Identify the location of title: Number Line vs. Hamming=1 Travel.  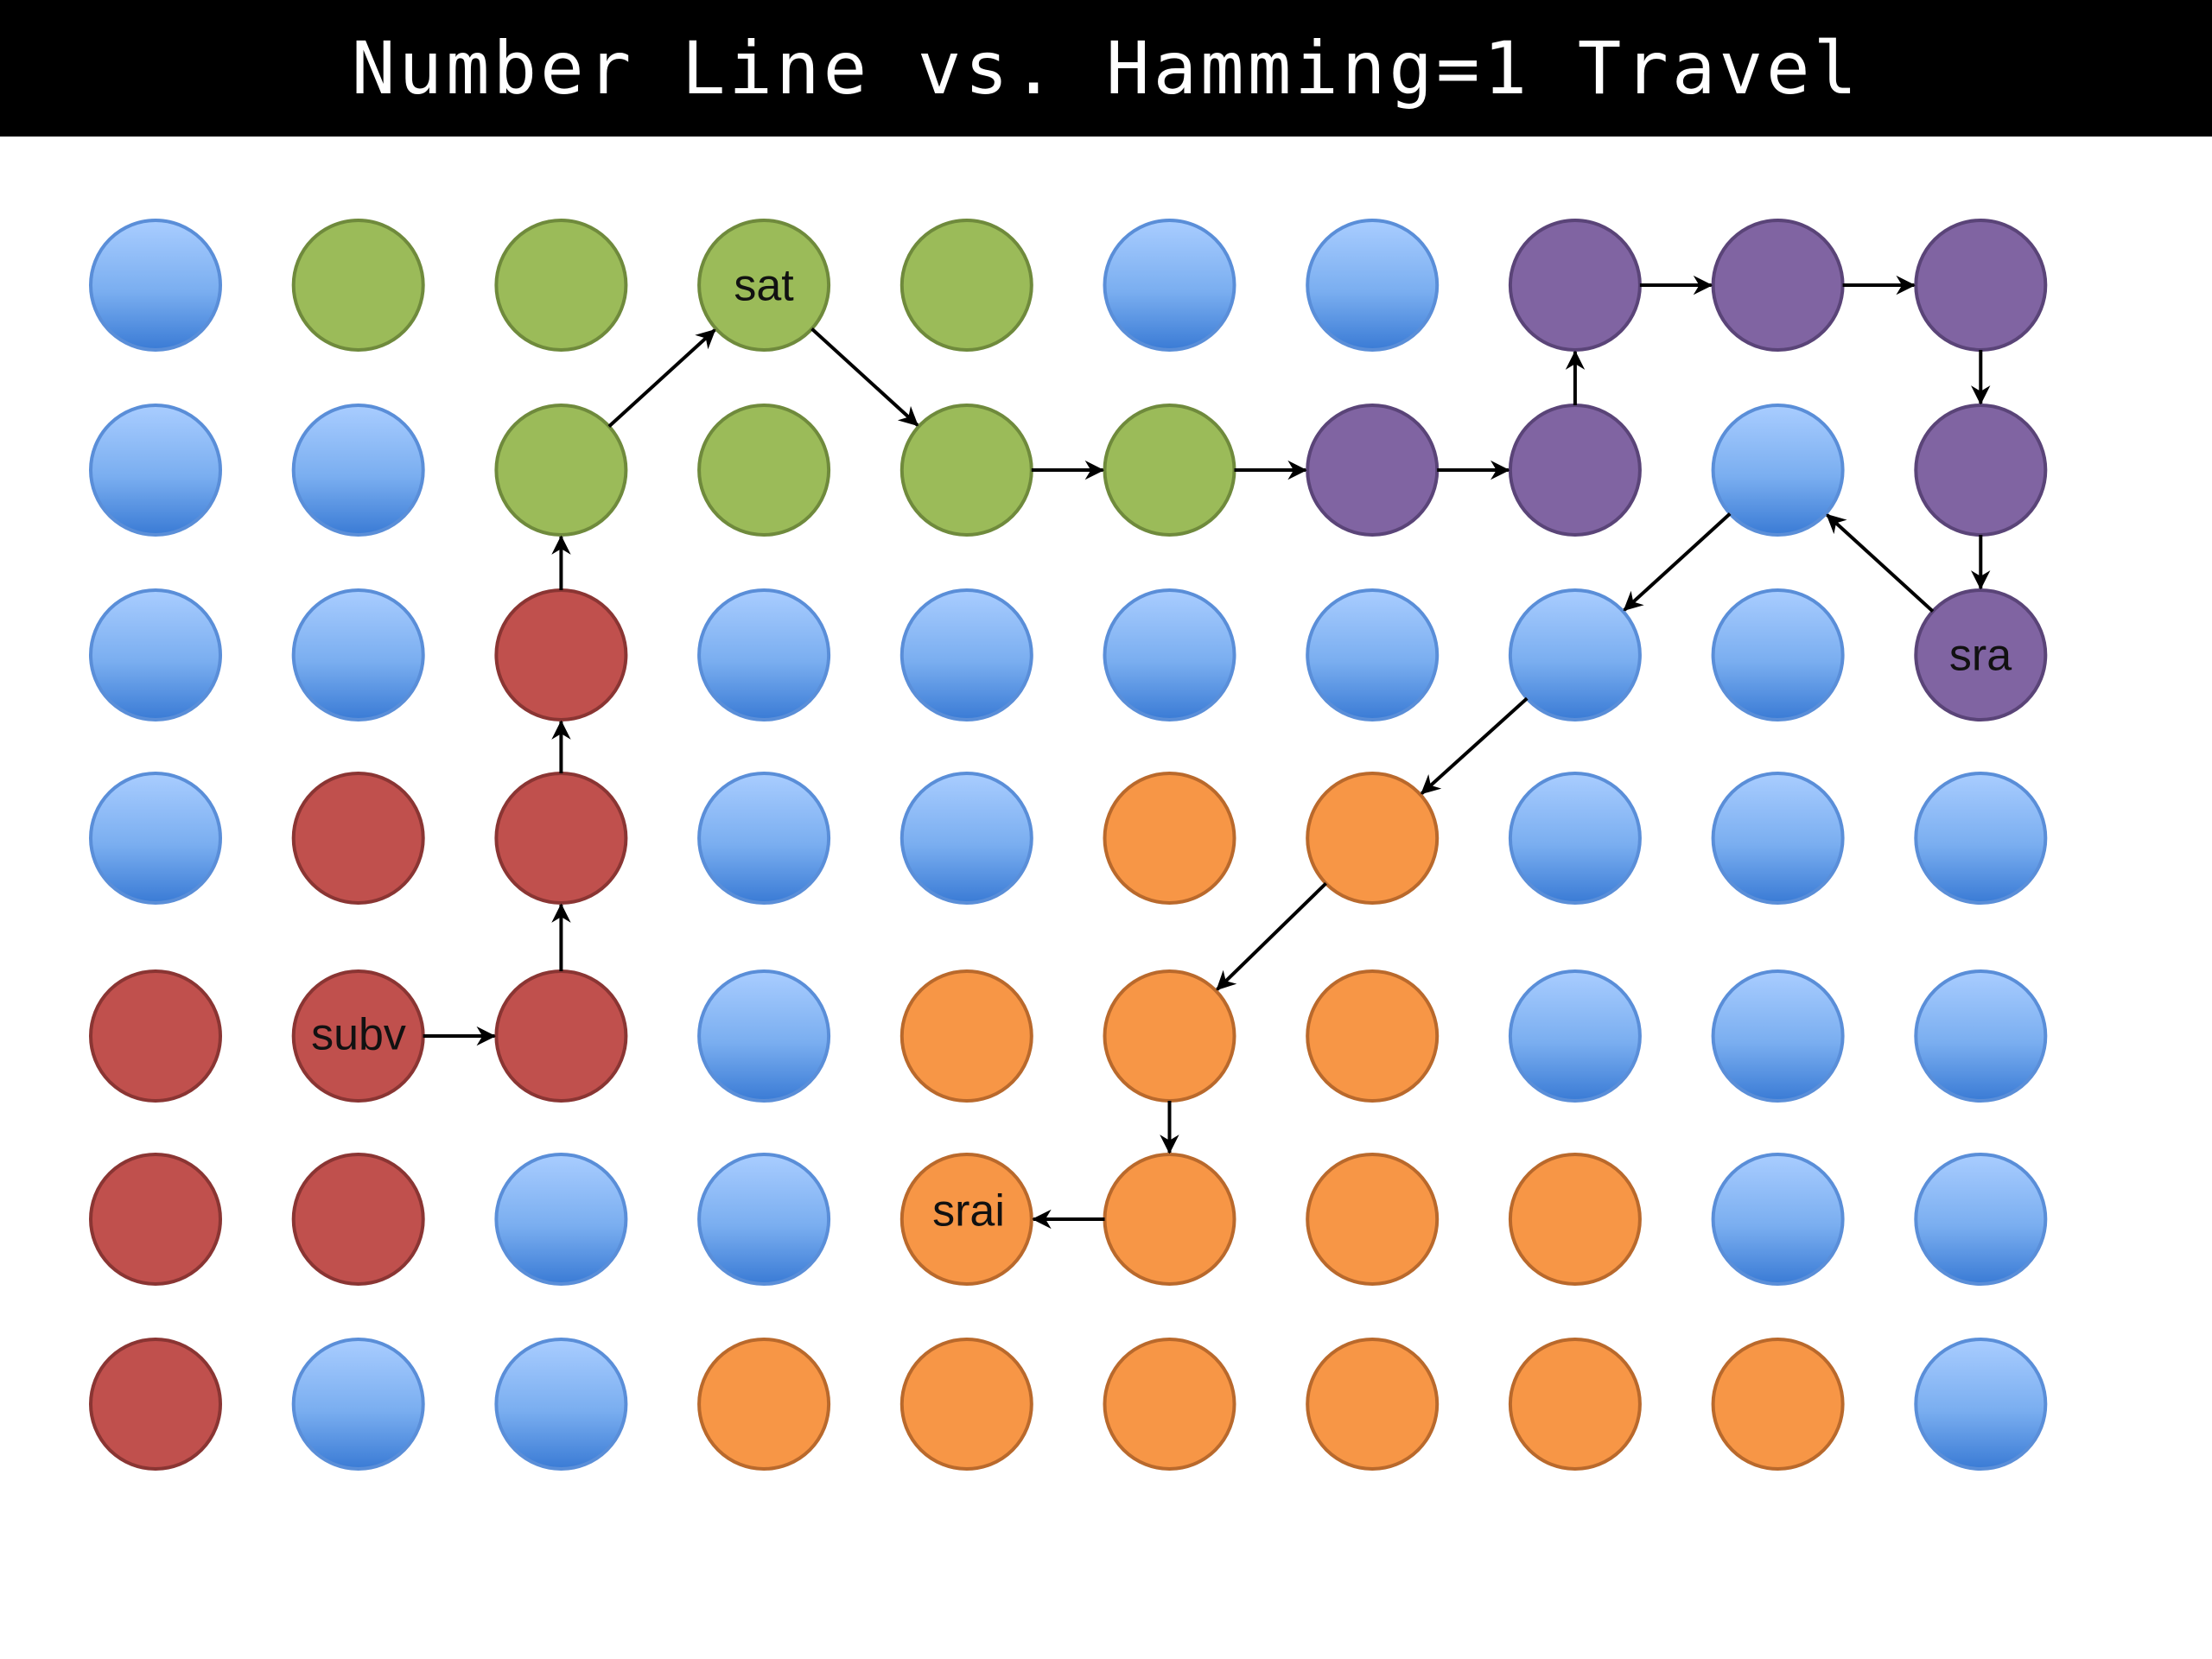
(1106, 68).